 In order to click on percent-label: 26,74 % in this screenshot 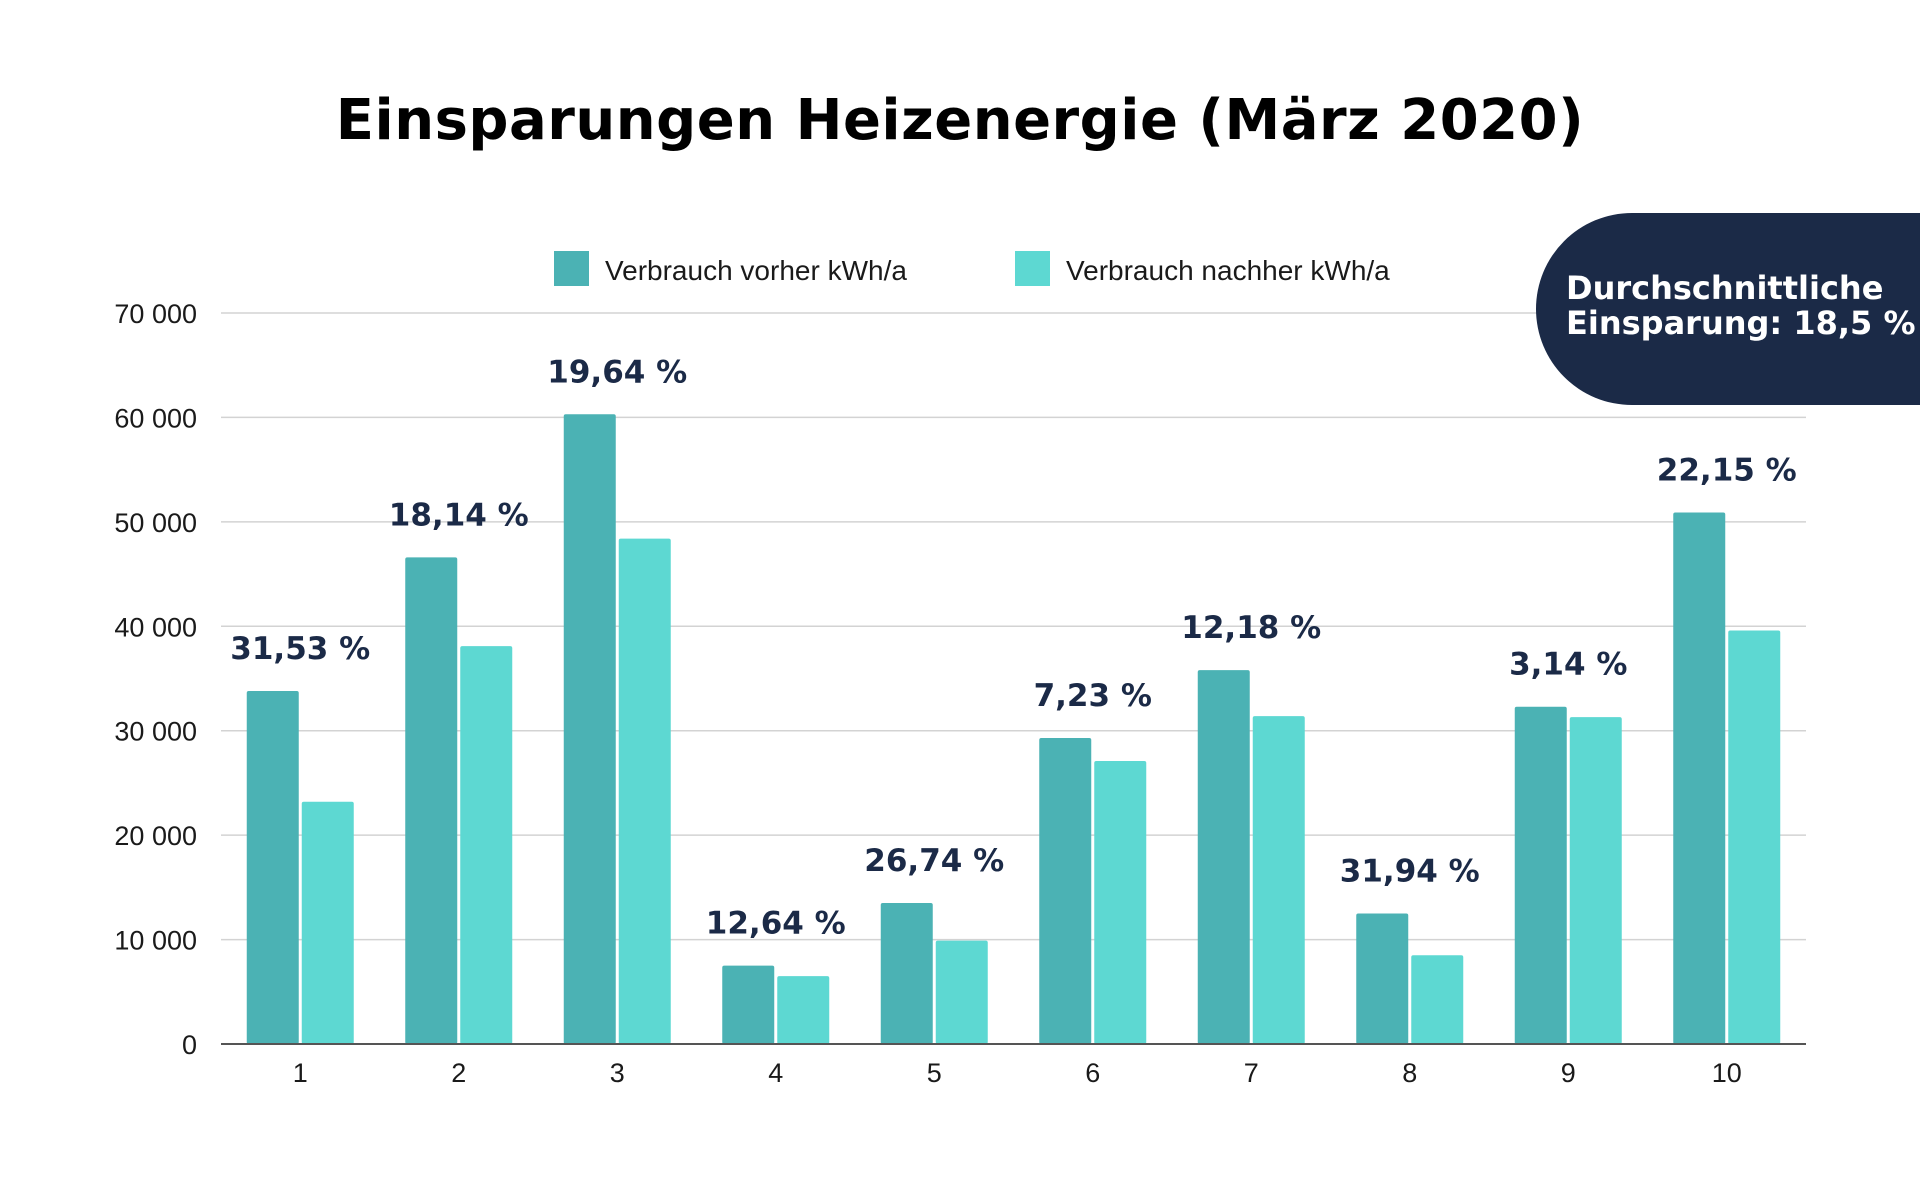, I will do `click(934, 861)`.